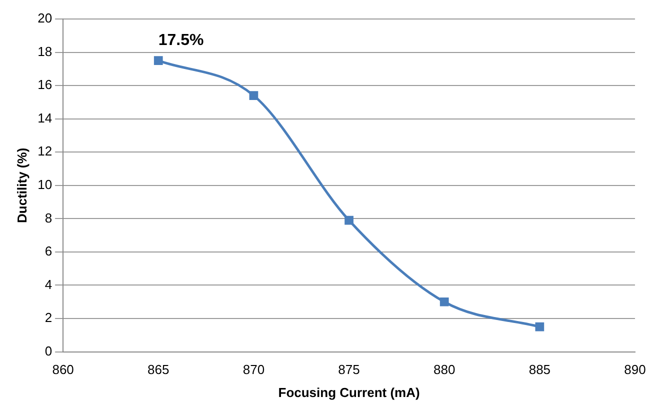 The width and height of the screenshot is (671, 414). Describe the element at coordinates (48, 218) in the screenshot. I see `y-tick-label: 8` at that location.